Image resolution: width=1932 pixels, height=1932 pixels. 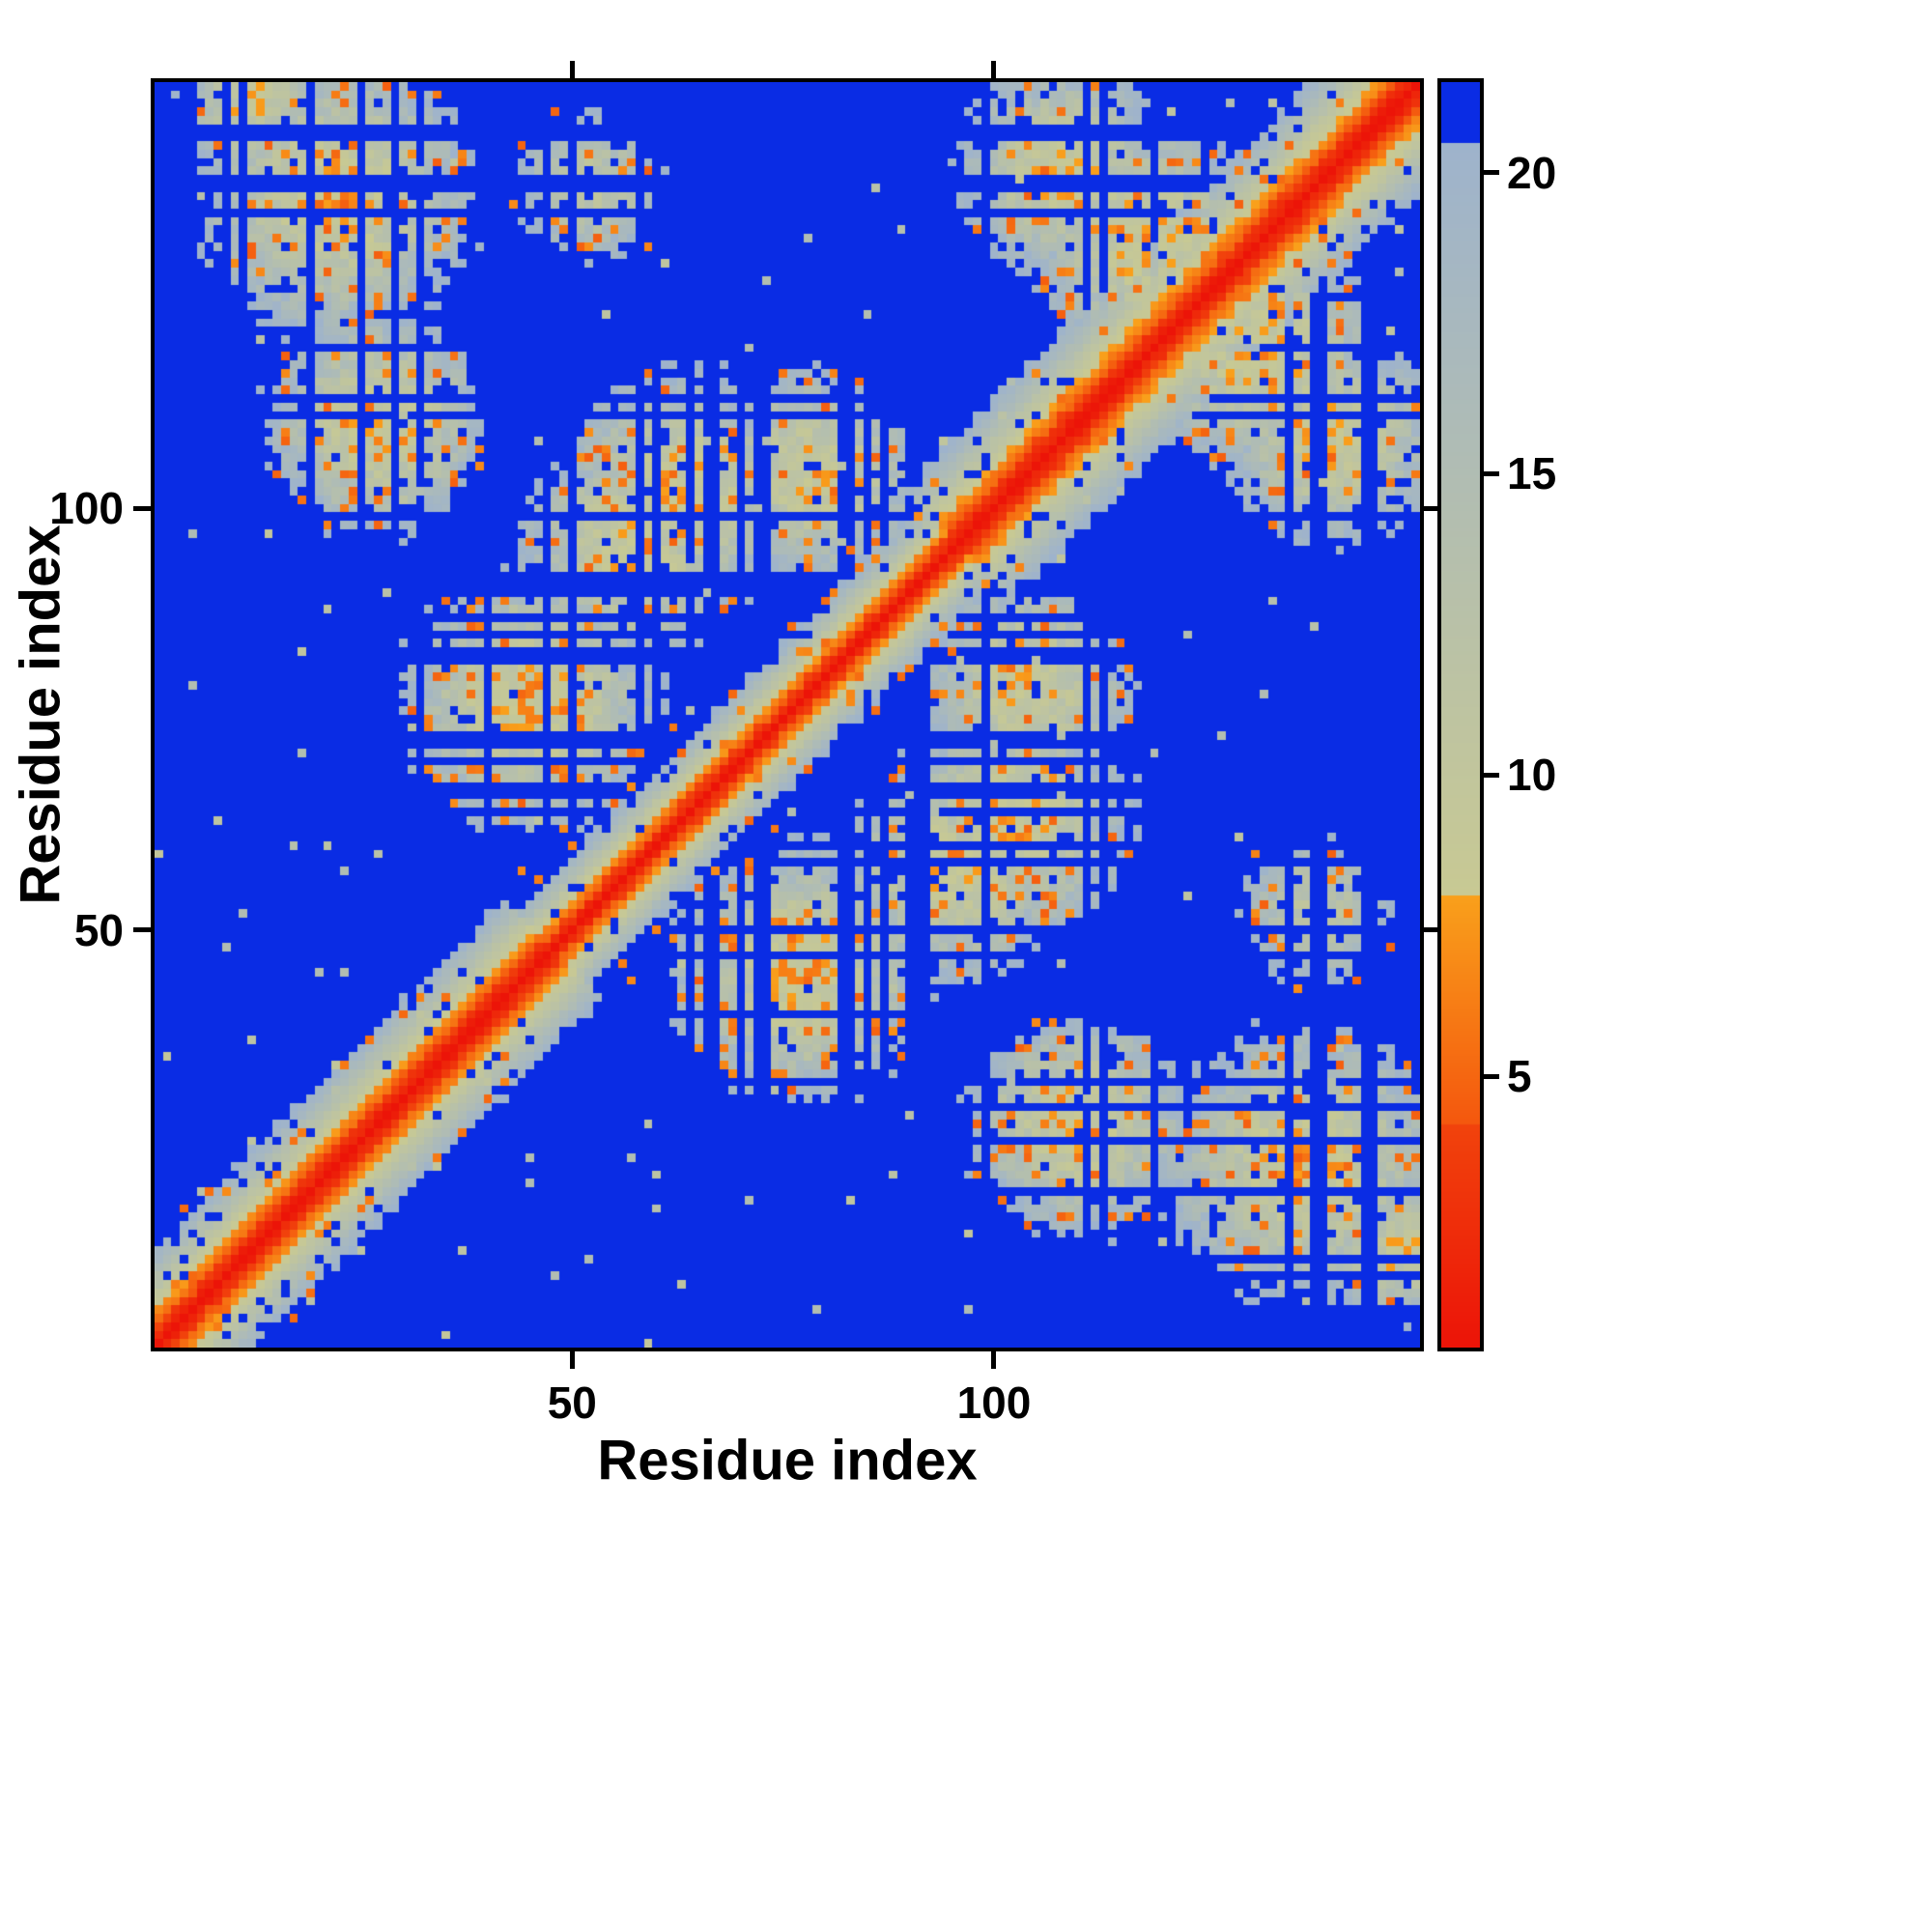 I want to click on colorbar-tick-label: 10, so click(x=1532, y=775).